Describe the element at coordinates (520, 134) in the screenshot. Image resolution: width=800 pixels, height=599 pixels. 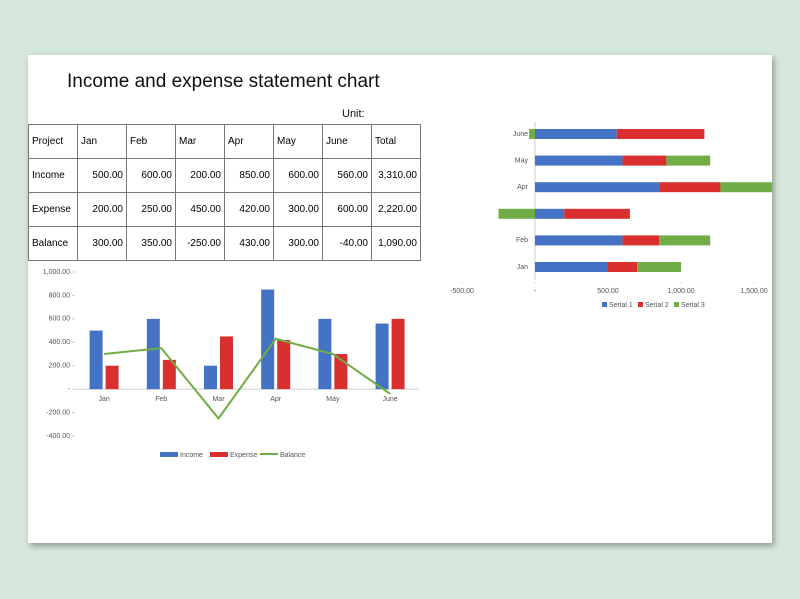
I see `y-tick-label: June` at that location.